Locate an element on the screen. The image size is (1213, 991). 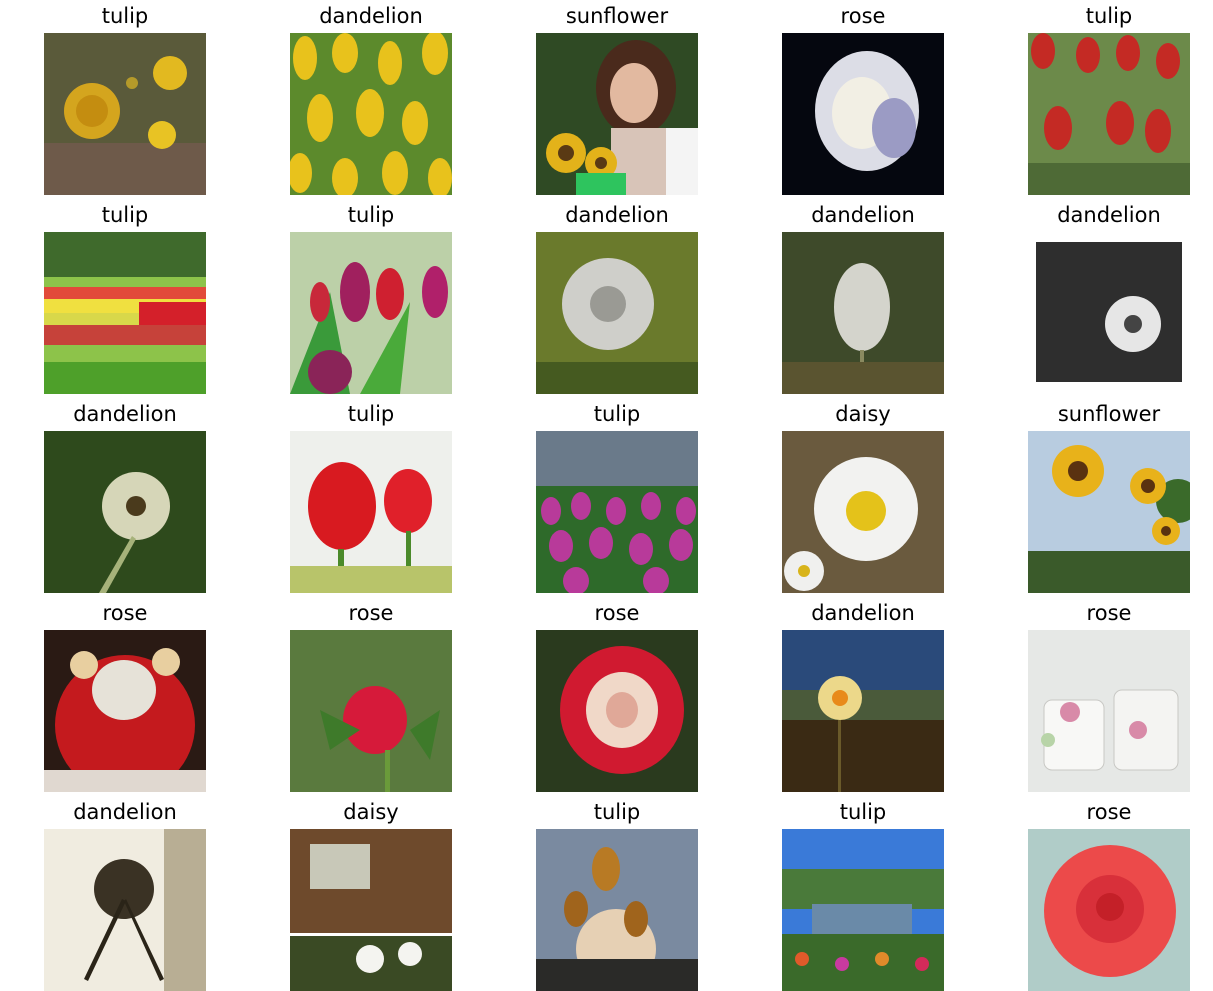
image-cell-16: rose is located at coordinates (125, 695).